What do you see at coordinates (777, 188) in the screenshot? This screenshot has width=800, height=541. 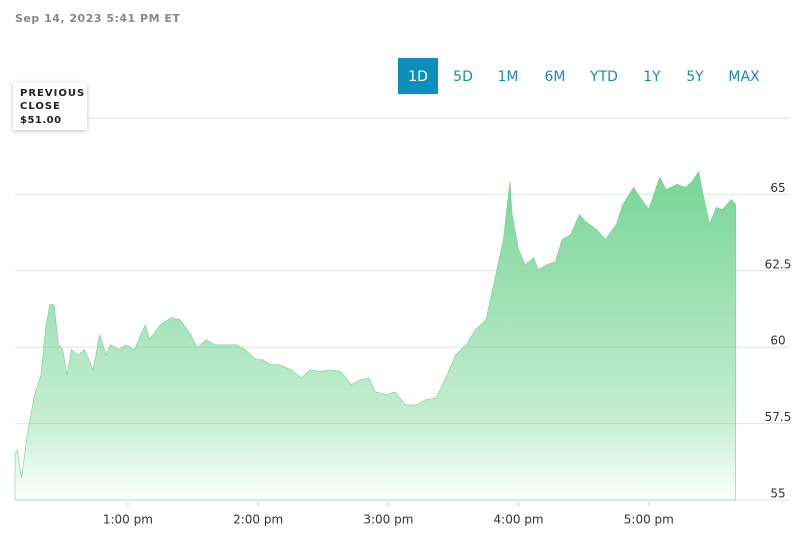 I see `y-tick-label: 65` at bounding box center [777, 188].